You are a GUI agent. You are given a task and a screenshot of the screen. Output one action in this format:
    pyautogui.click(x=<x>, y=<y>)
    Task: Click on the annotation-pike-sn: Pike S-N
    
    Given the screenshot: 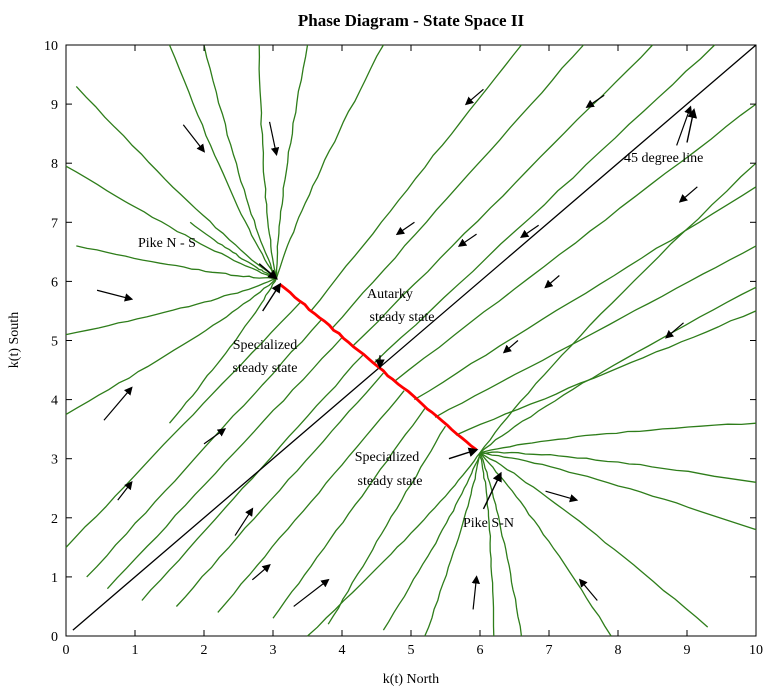 What is the action you would take?
    pyautogui.click(x=488, y=523)
    